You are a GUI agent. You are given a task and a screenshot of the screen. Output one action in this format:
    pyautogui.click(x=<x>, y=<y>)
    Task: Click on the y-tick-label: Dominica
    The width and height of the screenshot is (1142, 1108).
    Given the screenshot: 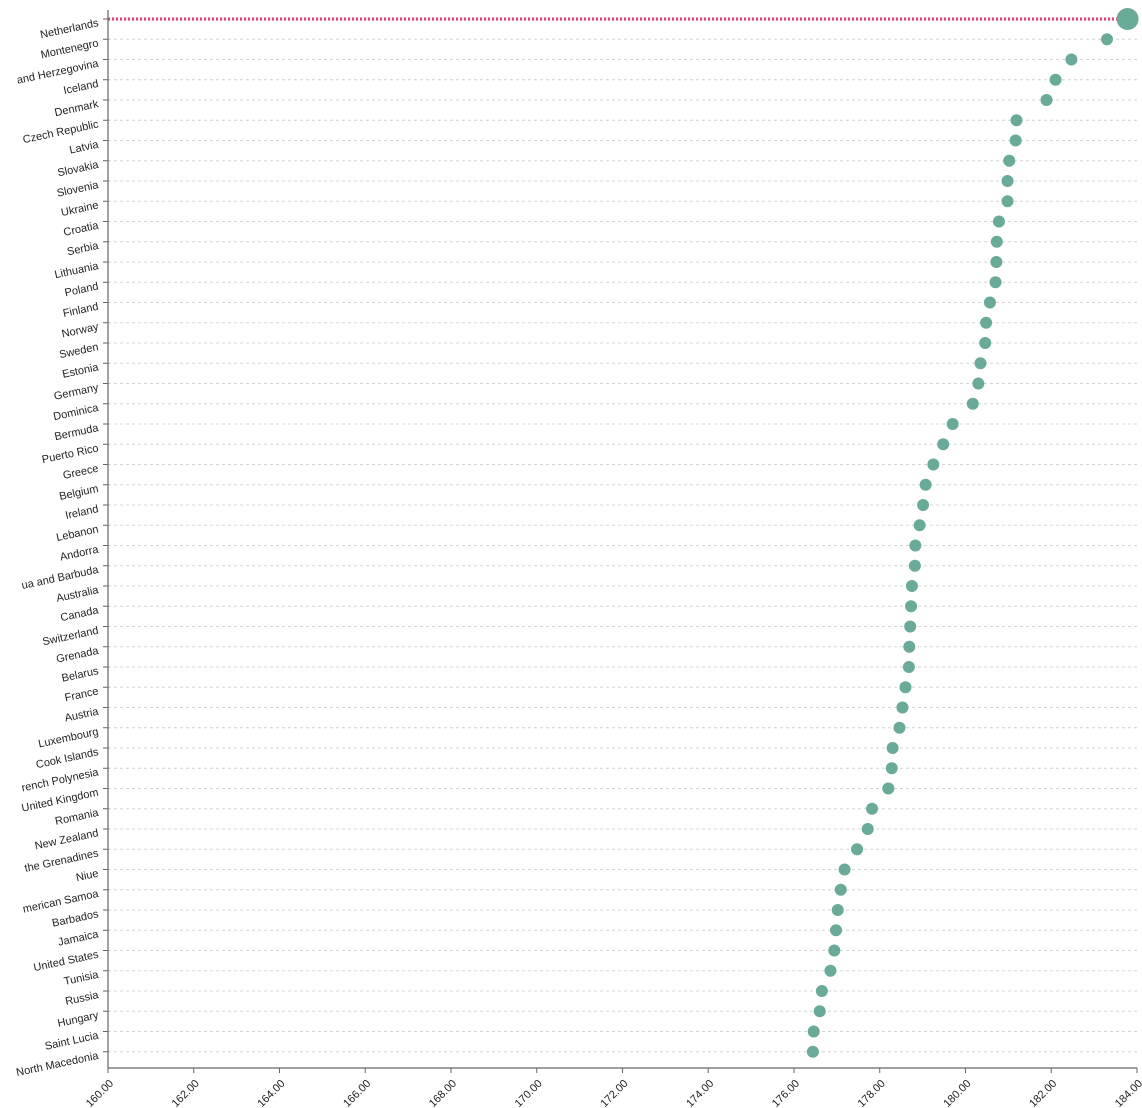 What is the action you would take?
    pyautogui.click(x=76, y=412)
    